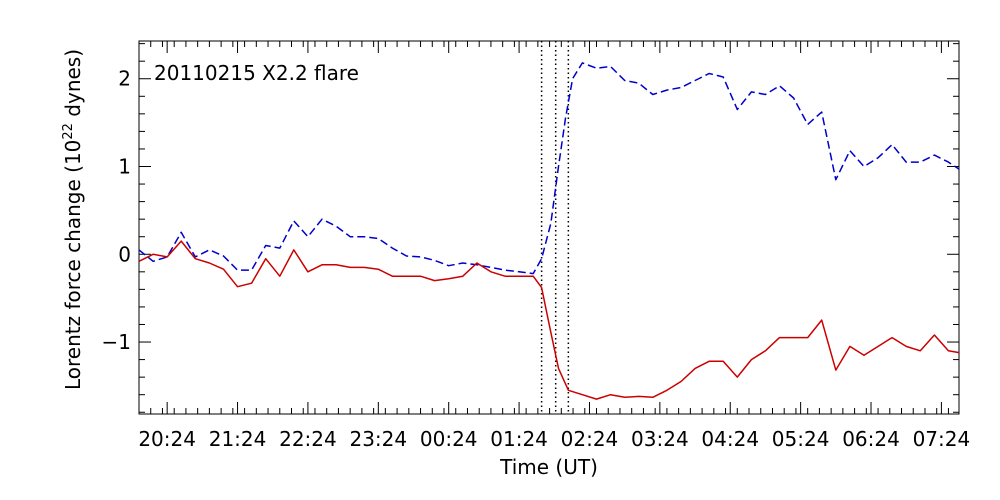 The height and width of the screenshot is (500, 1000). Describe the element at coordinates (548, 467) in the screenshot. I see `x-axis-label: Time (UT)` at that location.